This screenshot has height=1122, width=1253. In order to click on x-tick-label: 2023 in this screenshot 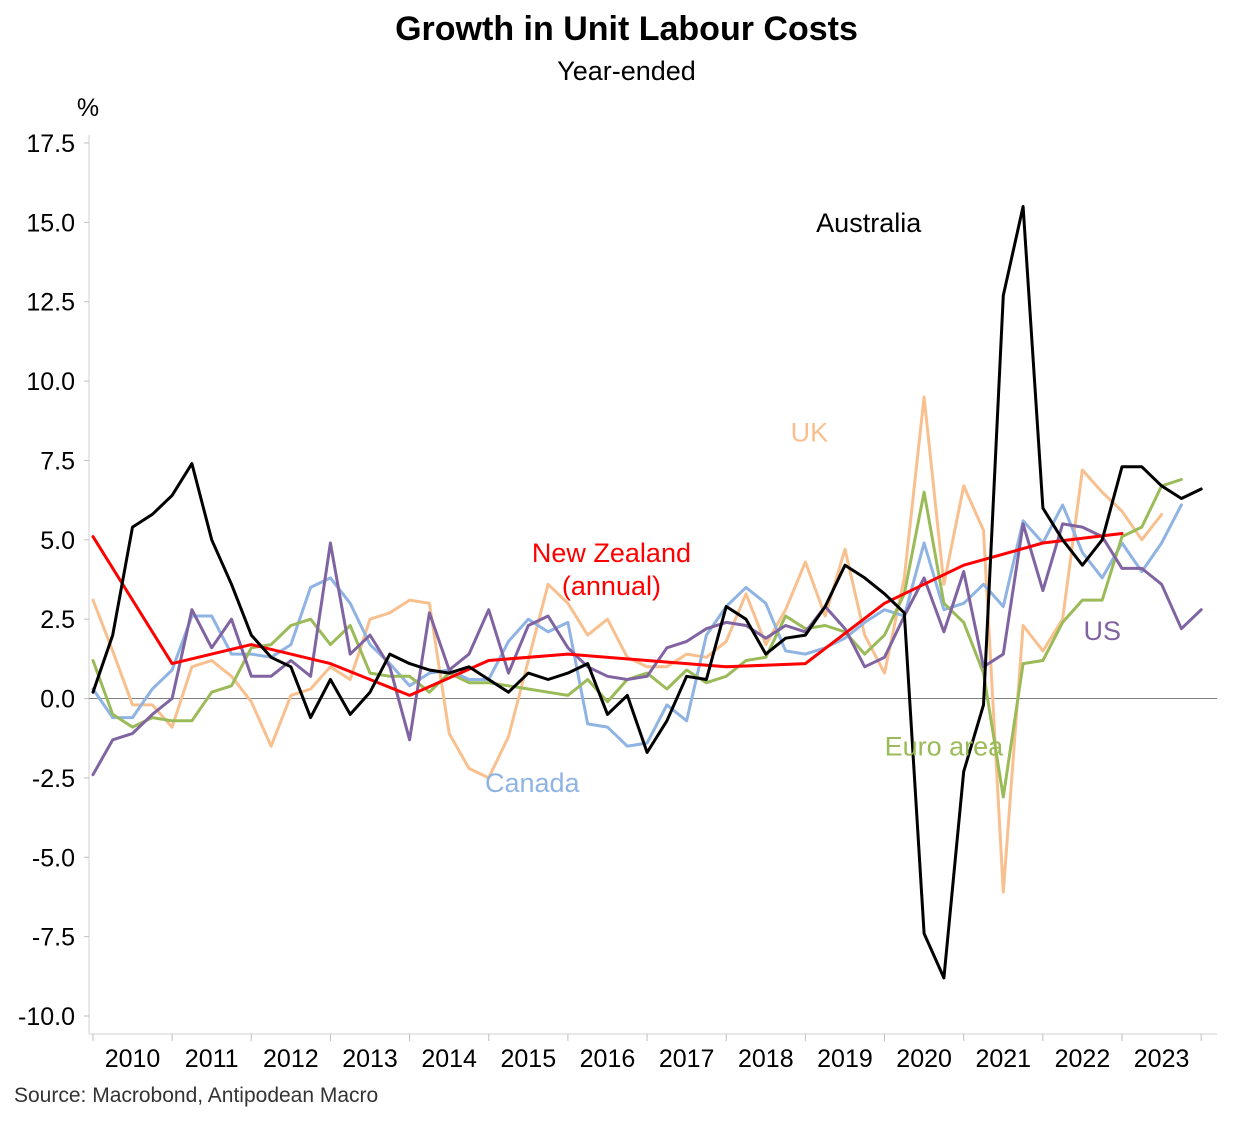, I will do `click(1162, 1059)`.